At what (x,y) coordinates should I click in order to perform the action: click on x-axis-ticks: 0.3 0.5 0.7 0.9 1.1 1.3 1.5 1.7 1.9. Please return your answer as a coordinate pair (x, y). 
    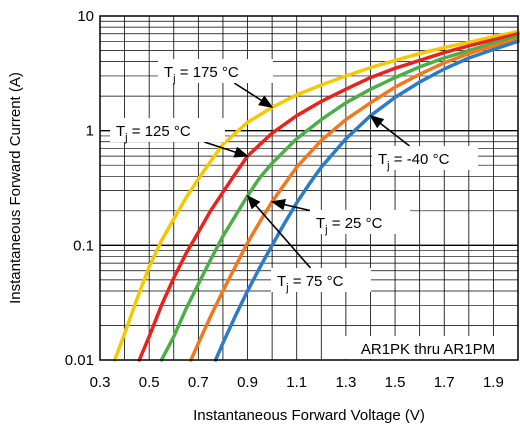
    Looking at the image, I should click on (297, 382).